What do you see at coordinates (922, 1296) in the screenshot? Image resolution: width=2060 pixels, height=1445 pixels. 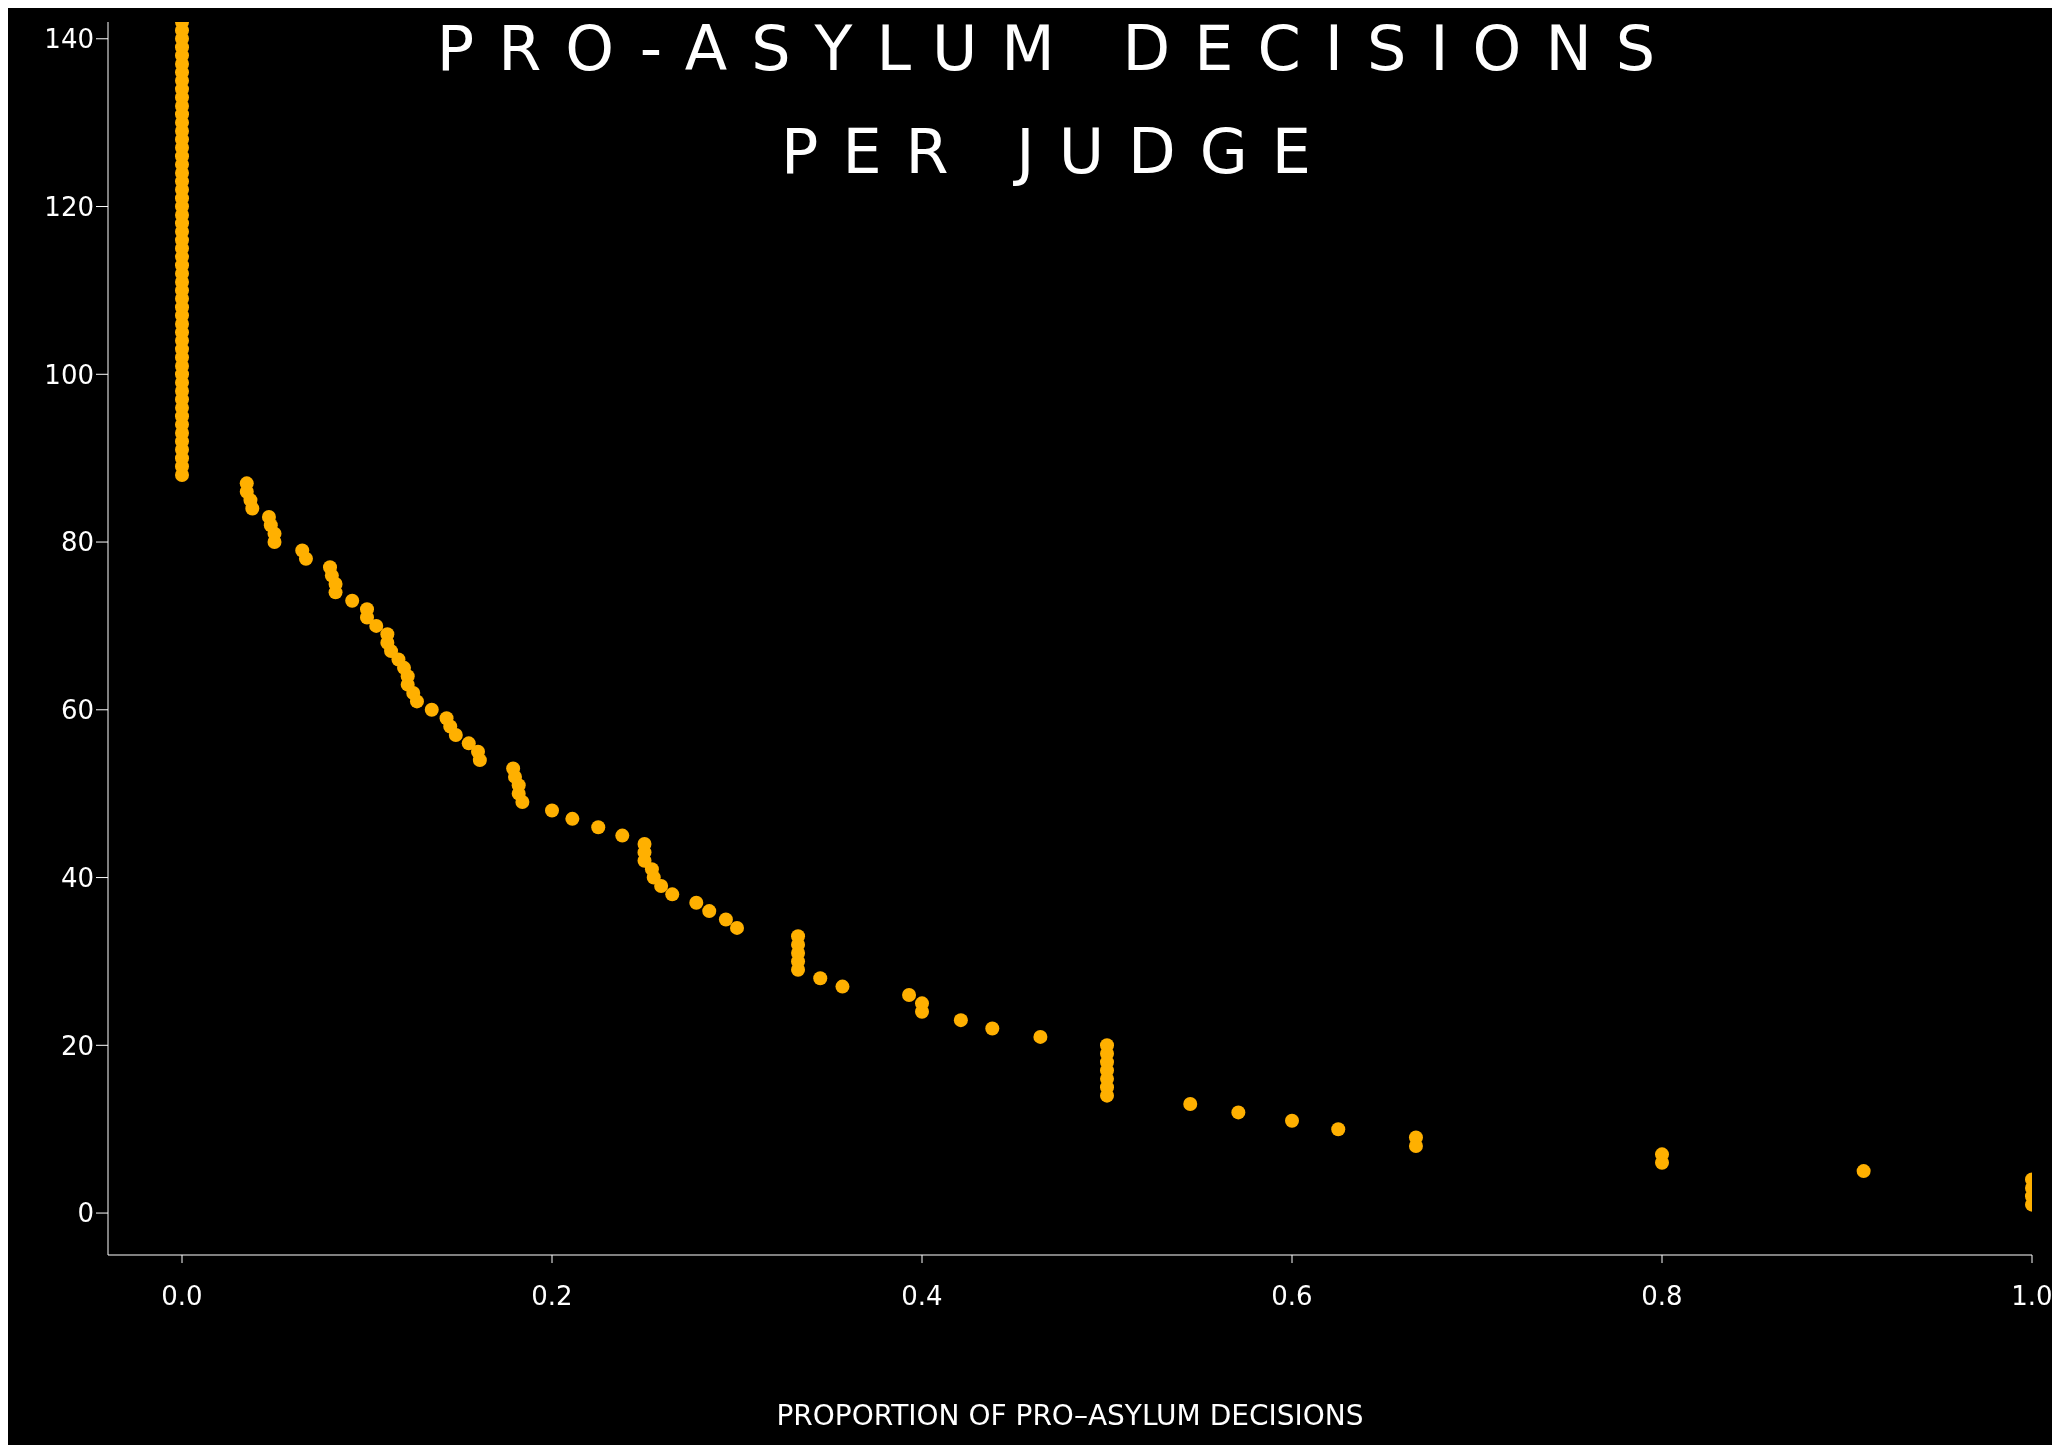 I see `x-tick-label: 0.4` at bounding box center [922, 1296].